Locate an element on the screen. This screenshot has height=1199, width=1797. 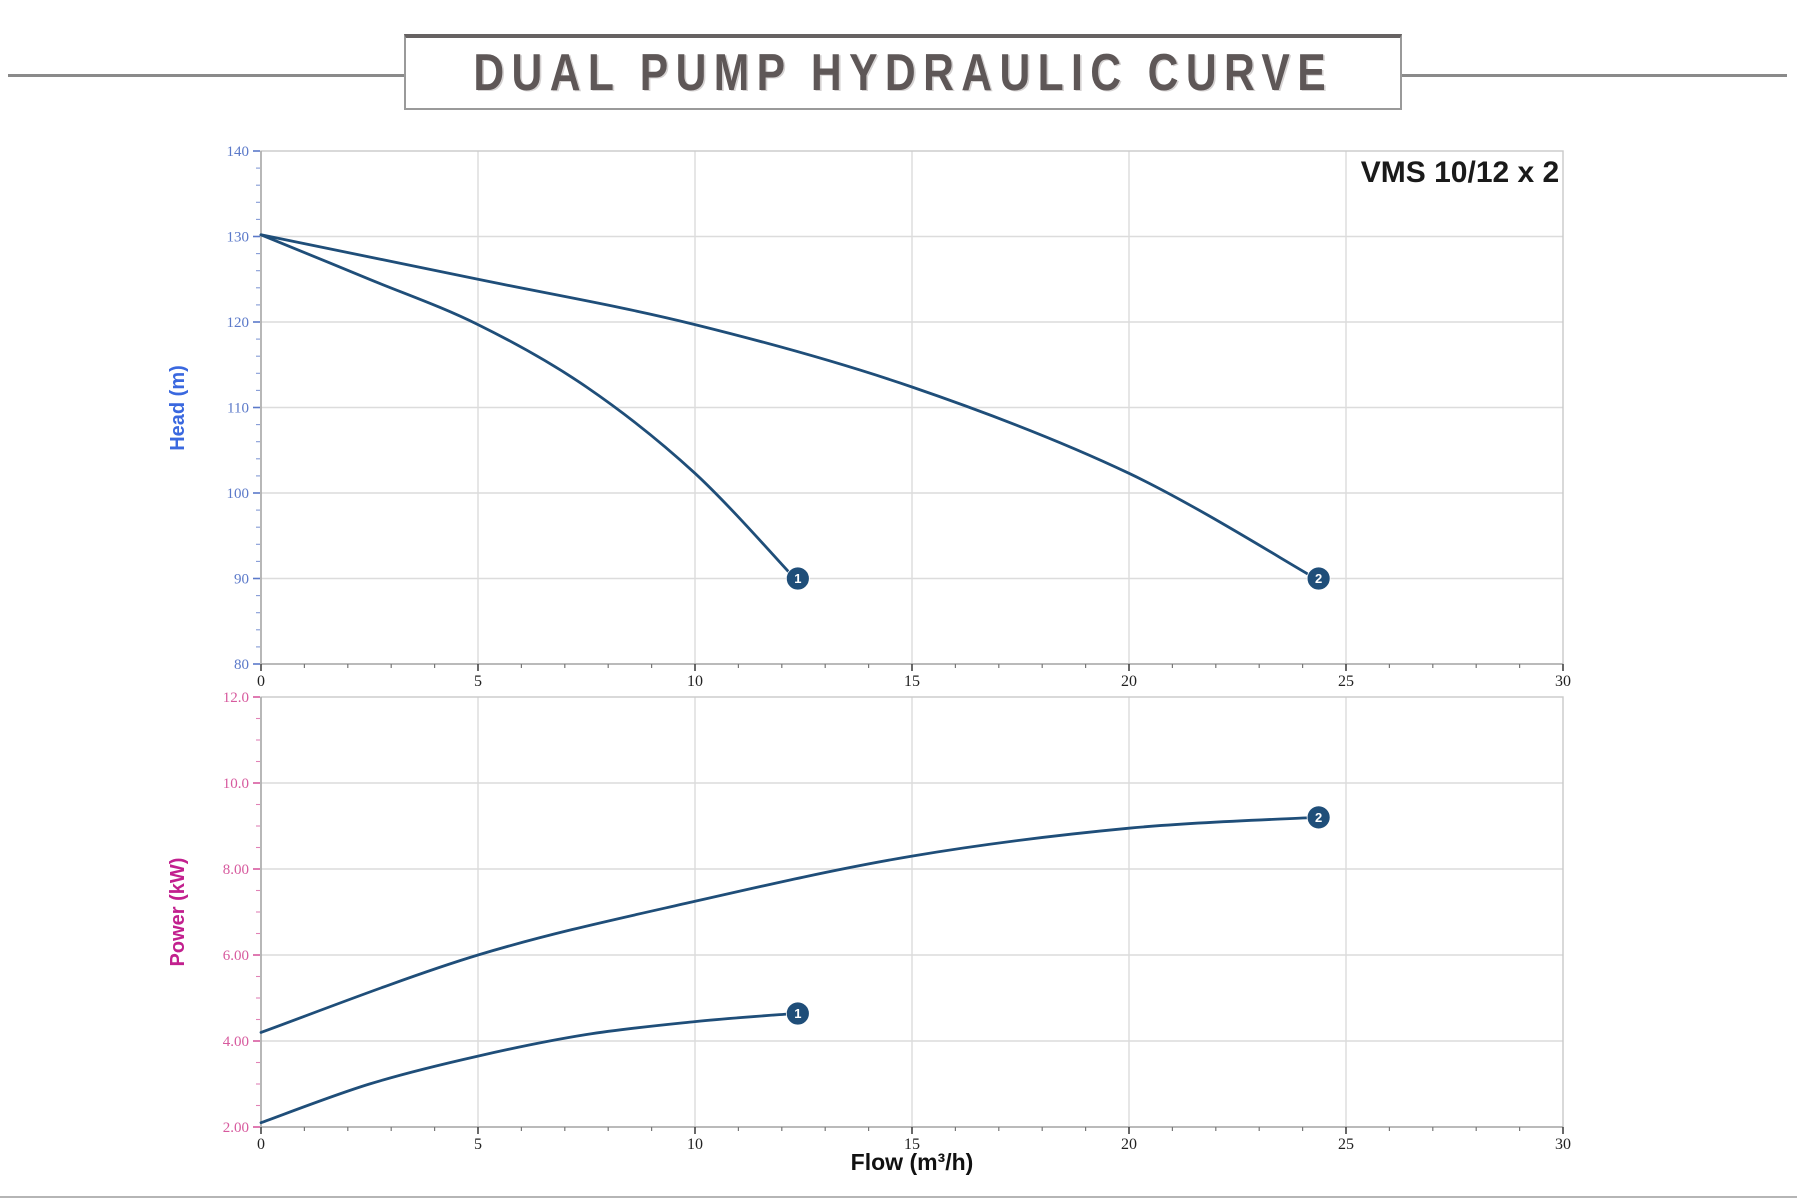
y-tick-label: 10.0 is located at coordinates (236, 784).